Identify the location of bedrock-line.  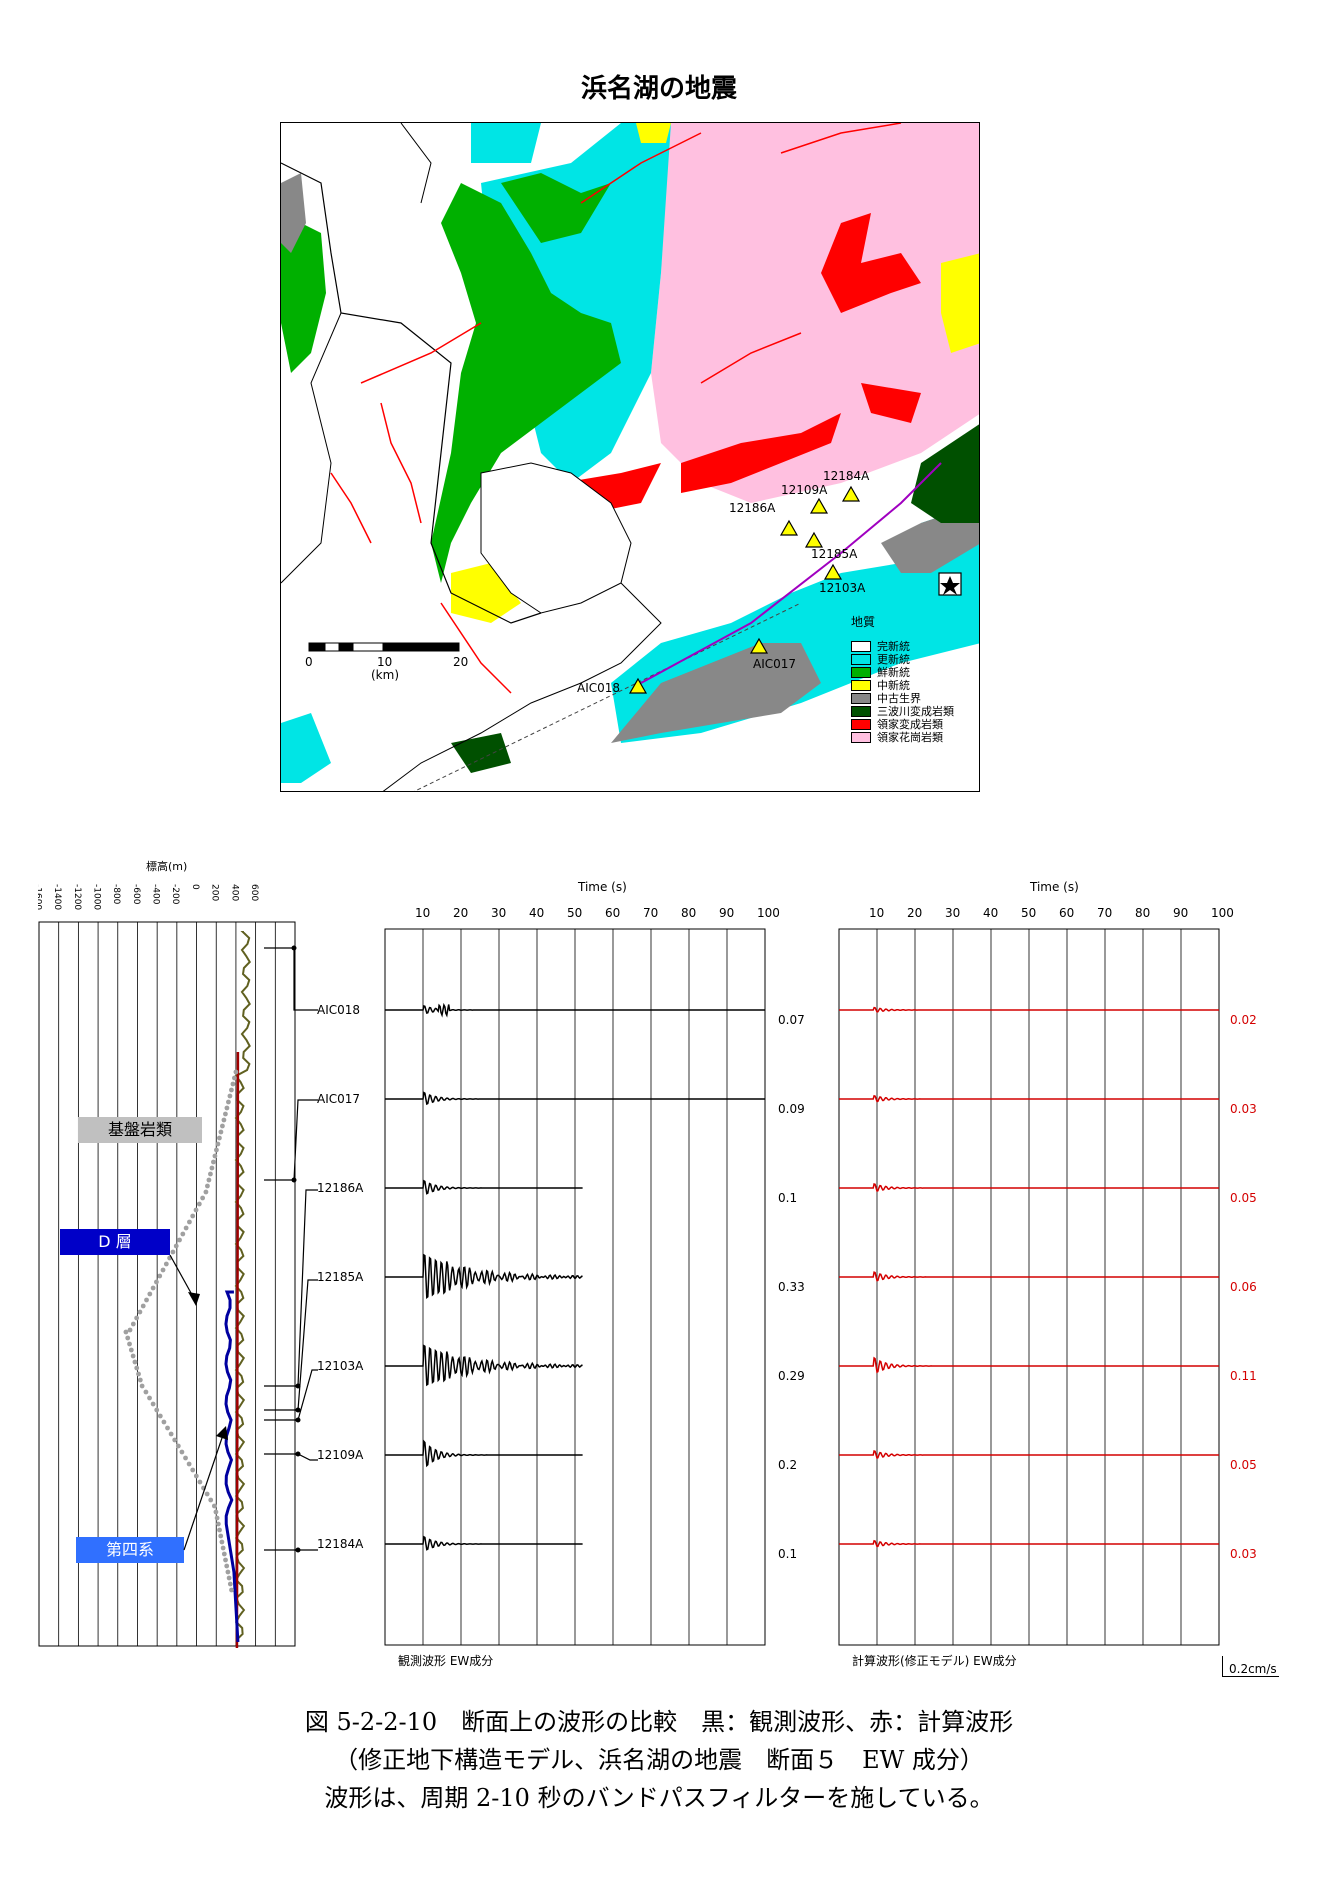
(237, 1350).